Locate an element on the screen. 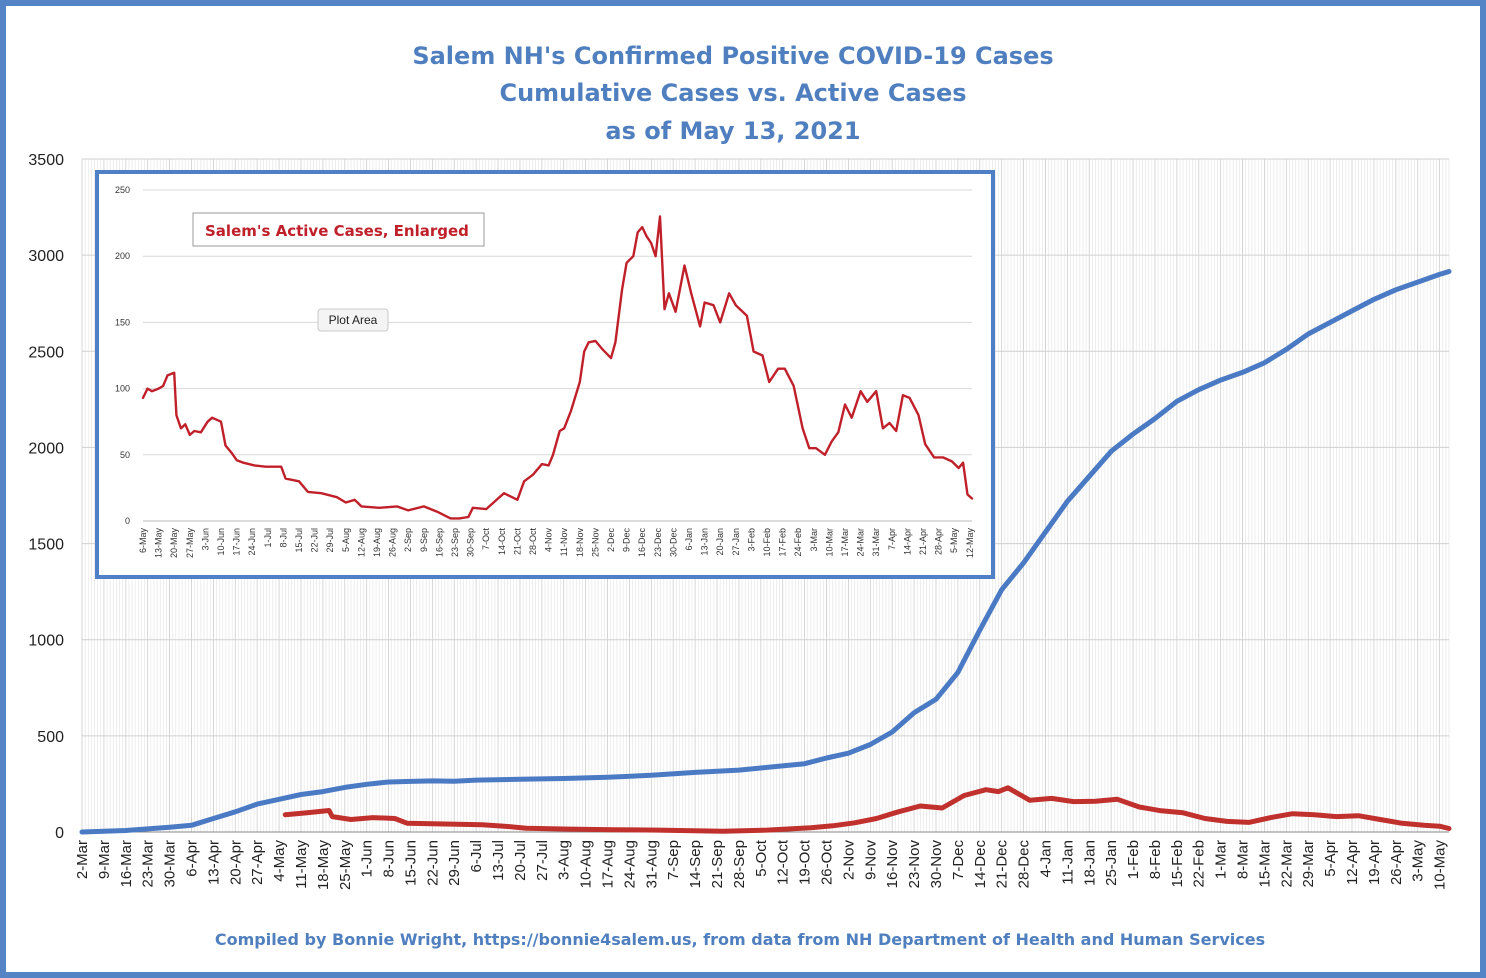 The height and width of the screenshot is (978, 1486). x-tick-label-17-aug: 17-Aug is located at coordinates (608, 864).